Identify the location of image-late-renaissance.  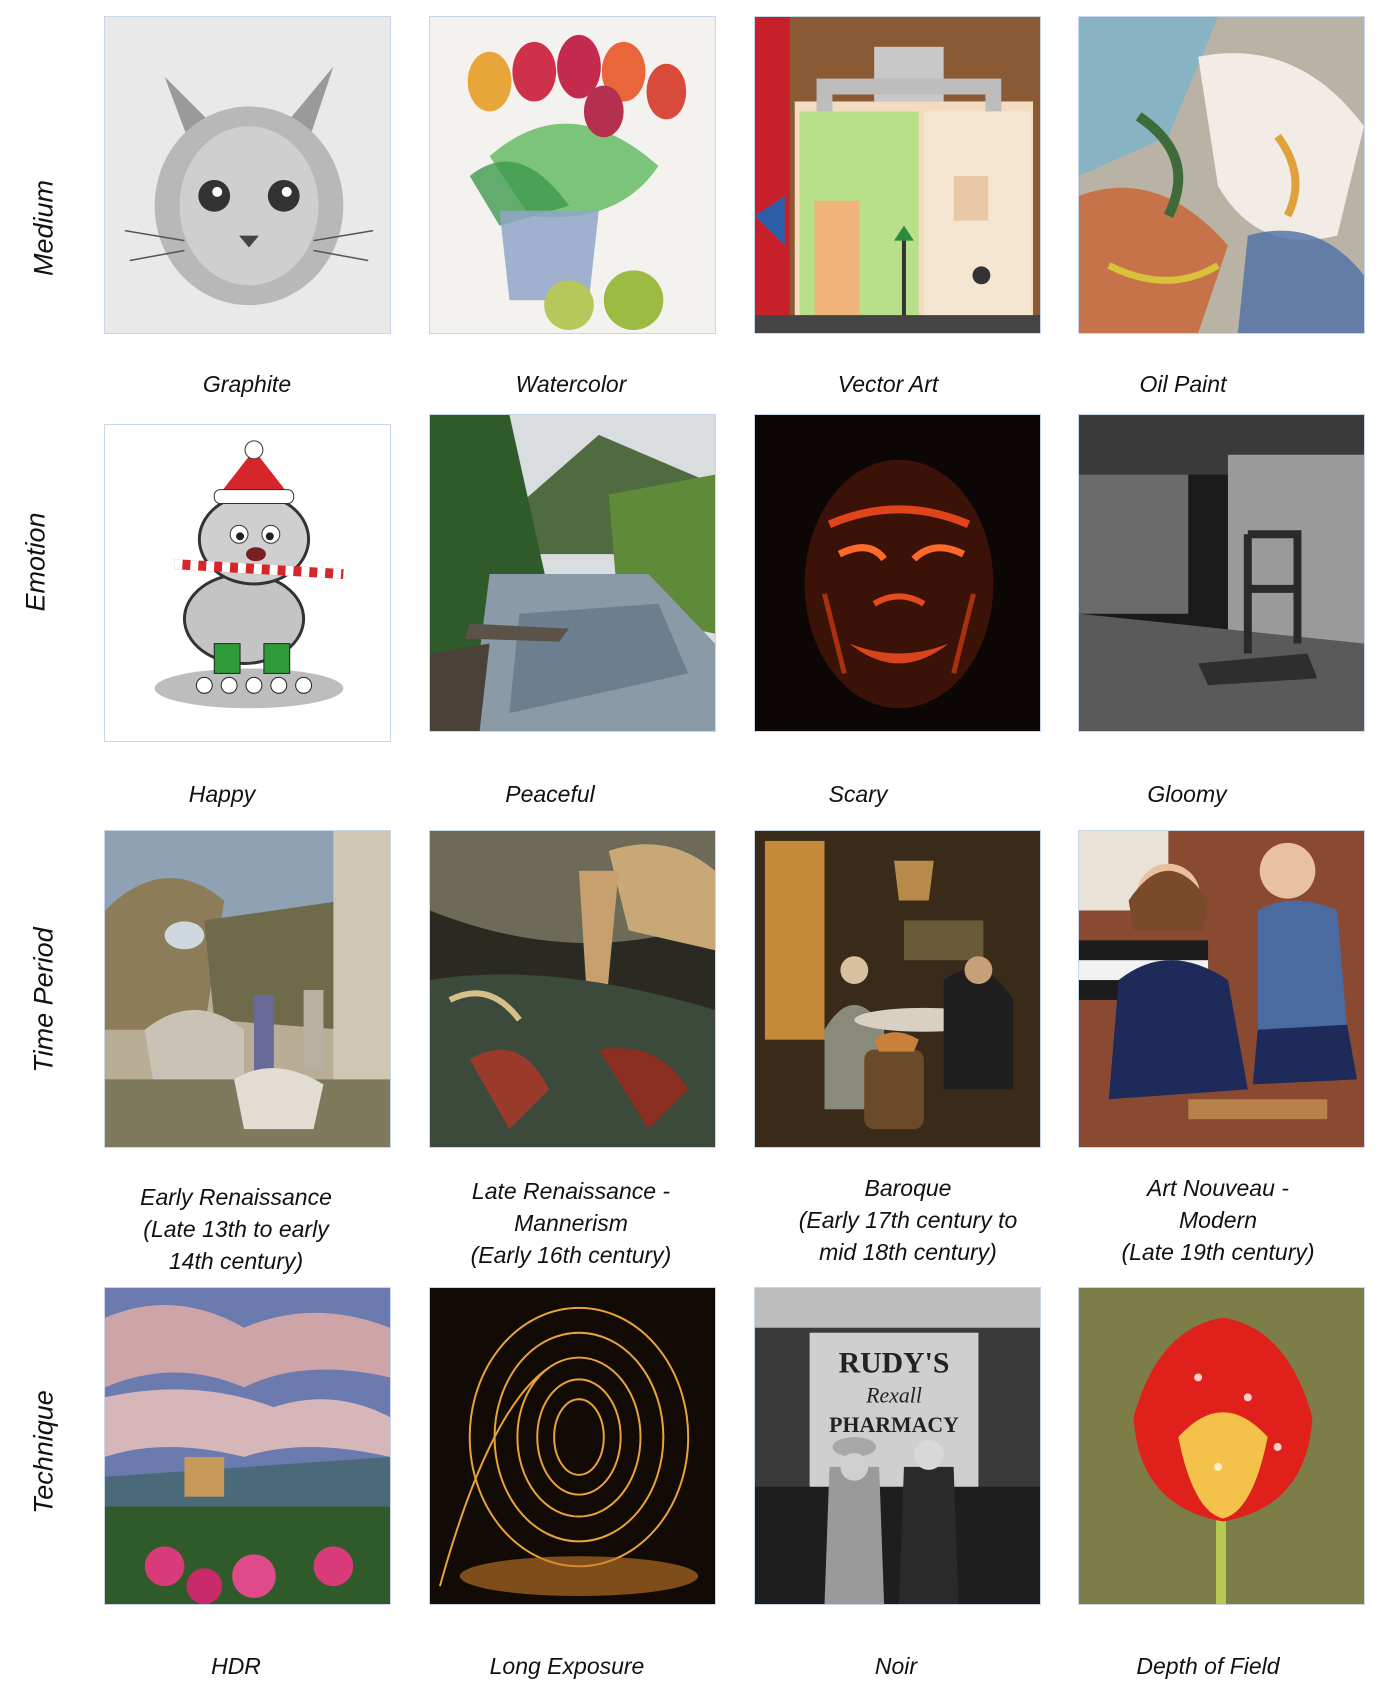
(572, 989).